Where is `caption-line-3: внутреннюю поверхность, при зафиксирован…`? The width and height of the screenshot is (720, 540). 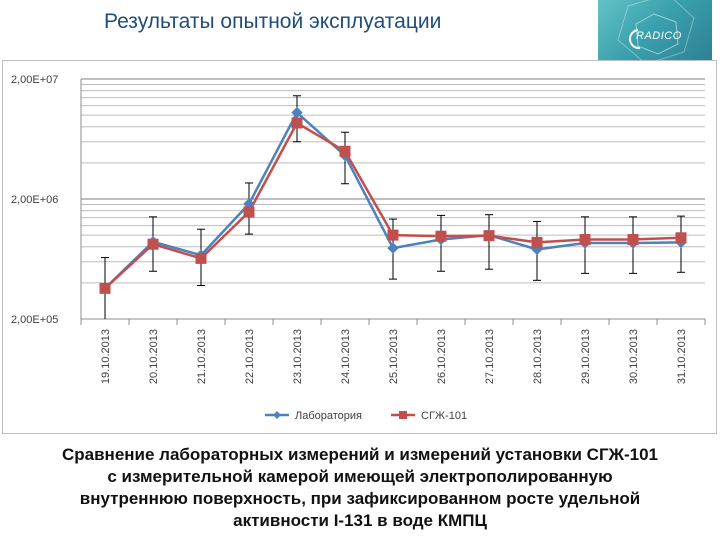
caption-line-3: внутреннюю поверхность, при зафиксирован… is located at coordinates (360, 498).